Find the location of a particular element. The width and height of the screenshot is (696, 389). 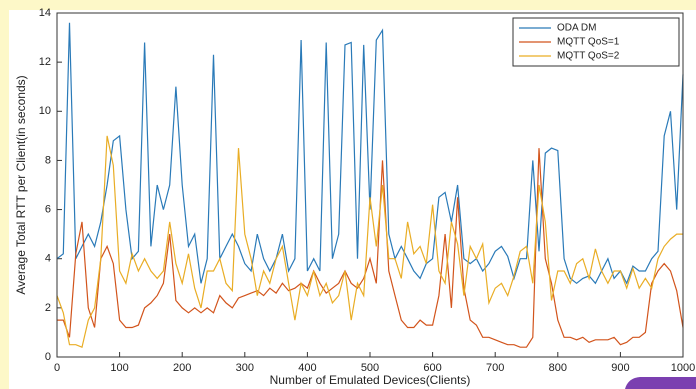

y-tick-label: 0 is located at coordinates (48, 357).